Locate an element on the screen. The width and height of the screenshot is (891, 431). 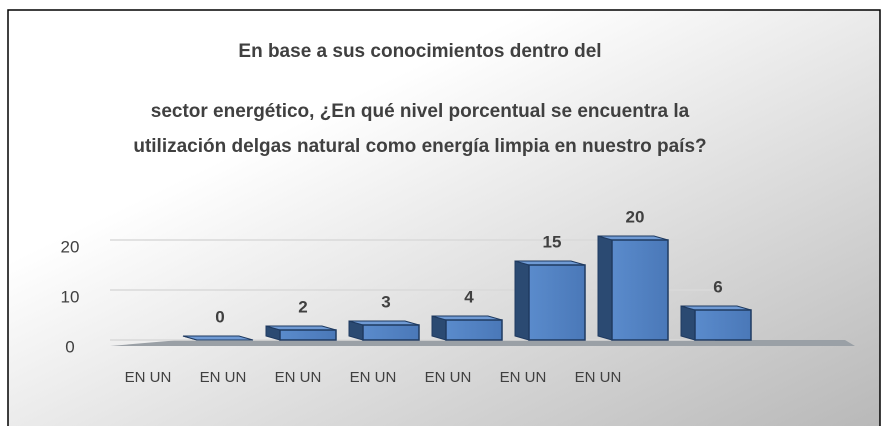
floor is located at coordinates (482, 343).